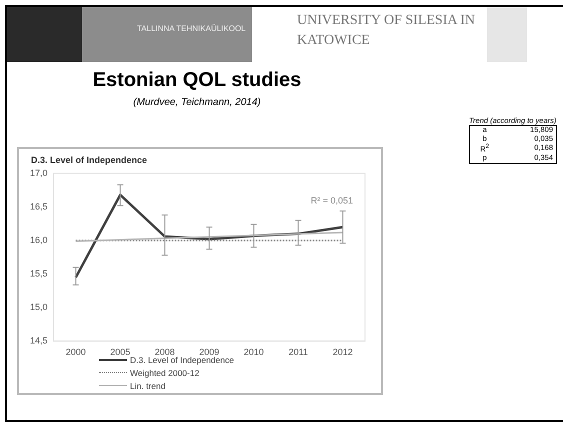 This screenshot has height=424, width=563. I want to click on annotation: R² = 0,051, so click(331, 200).